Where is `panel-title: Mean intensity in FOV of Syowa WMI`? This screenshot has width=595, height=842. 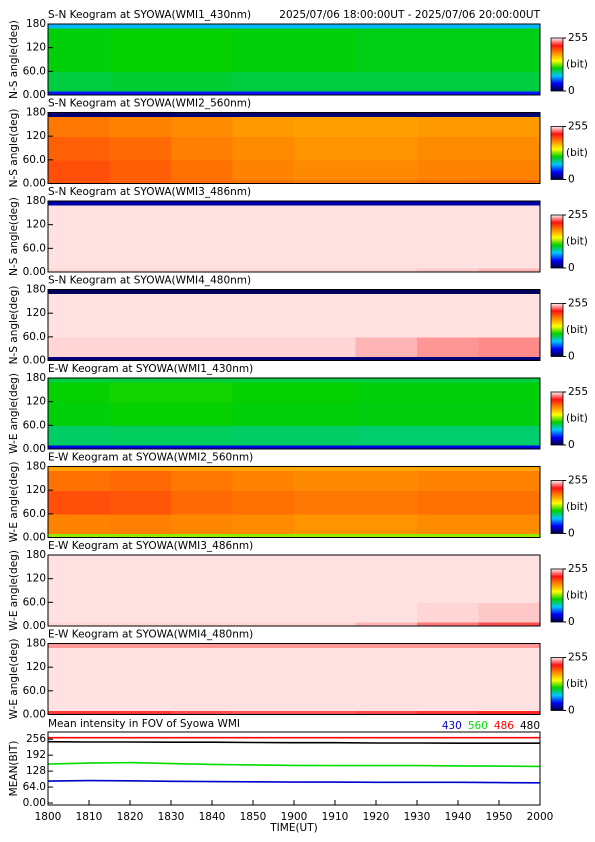 panel-title: Mean intensity in FOV of Syowa WMI is located at coordinates (144, 724).